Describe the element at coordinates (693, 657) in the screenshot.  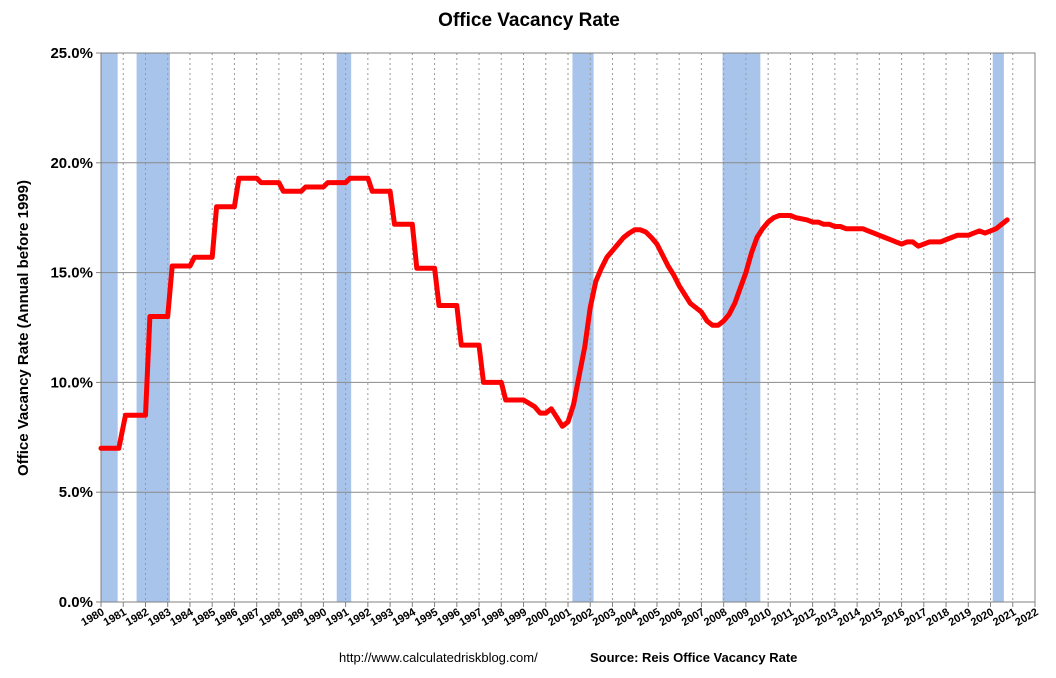
I see `footer-source: Source: Reis Office Vacancy Rate` at that location.